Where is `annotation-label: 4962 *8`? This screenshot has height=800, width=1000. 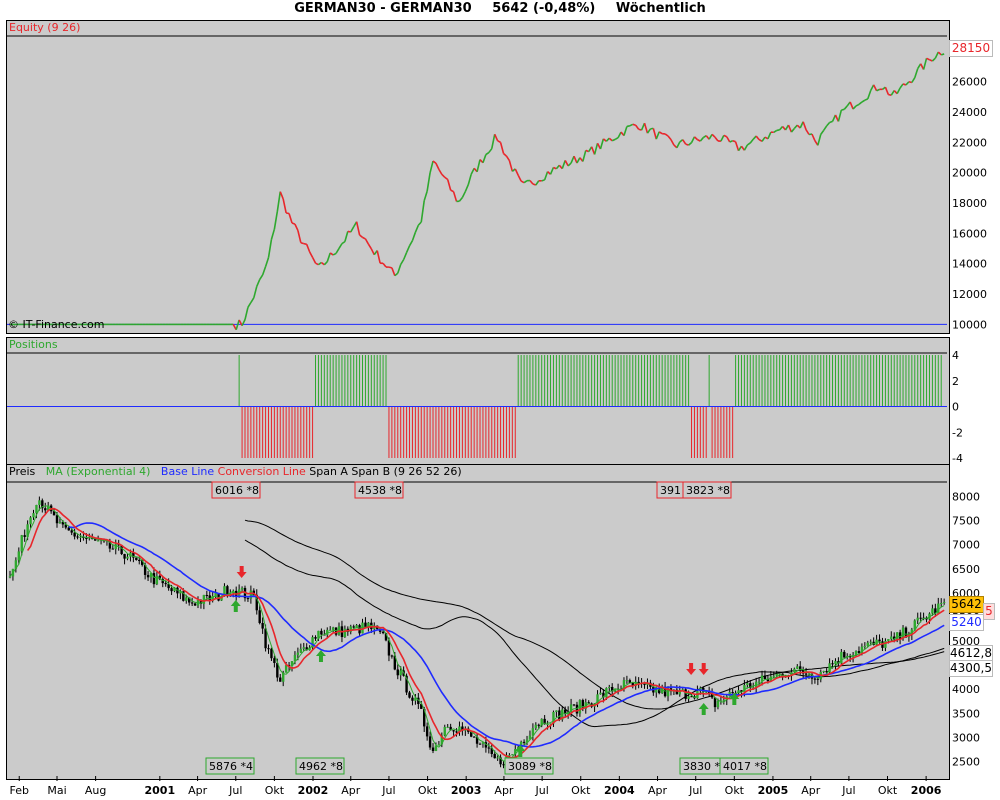 annotation-label: 4962 *8 is located at coordinates (321, 766).